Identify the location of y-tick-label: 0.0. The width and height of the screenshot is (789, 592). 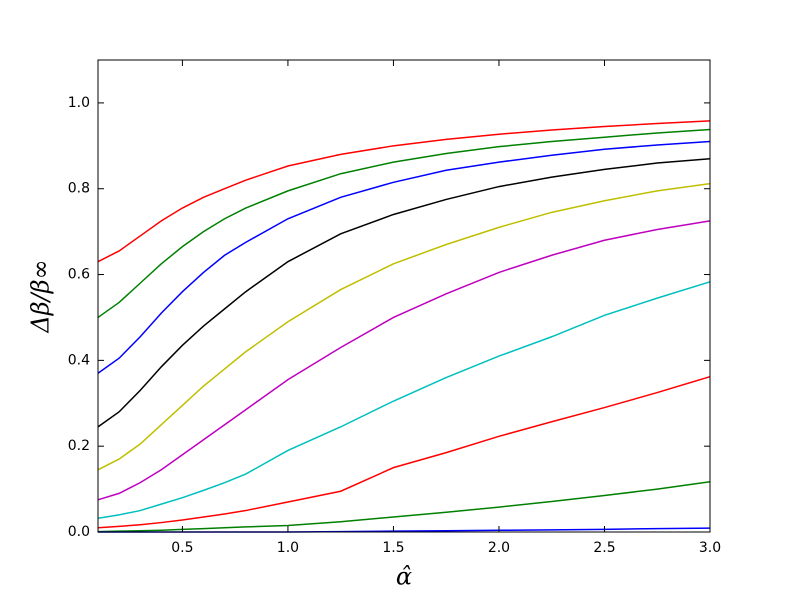
(79, 532).